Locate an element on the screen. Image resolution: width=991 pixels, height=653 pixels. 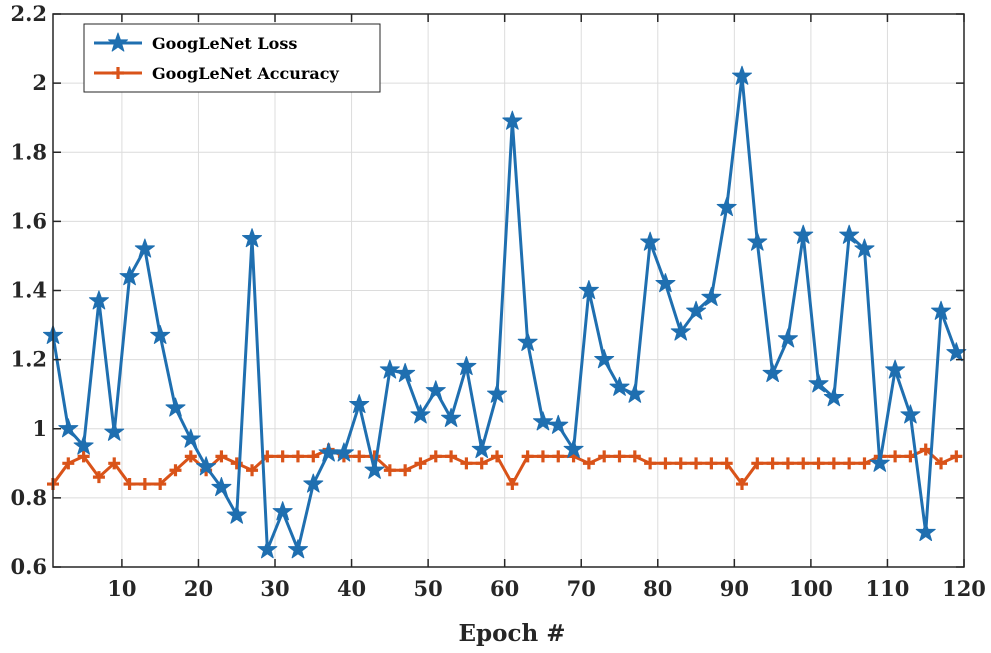
x-tick-label: 40 is located at coordinates (351, 588).